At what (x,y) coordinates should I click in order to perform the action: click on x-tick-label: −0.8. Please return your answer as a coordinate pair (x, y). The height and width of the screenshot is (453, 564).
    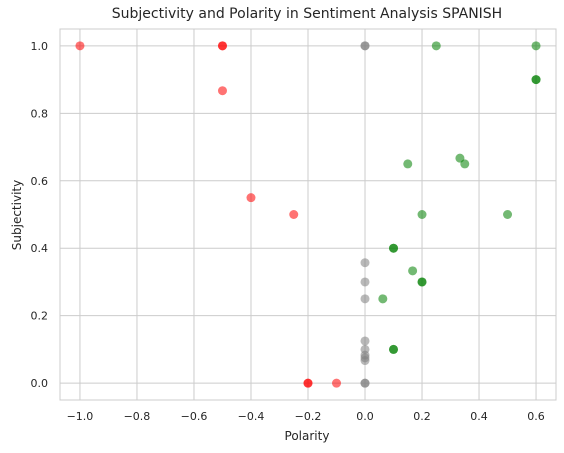
    Looking at the image, I should click on (137, 416).